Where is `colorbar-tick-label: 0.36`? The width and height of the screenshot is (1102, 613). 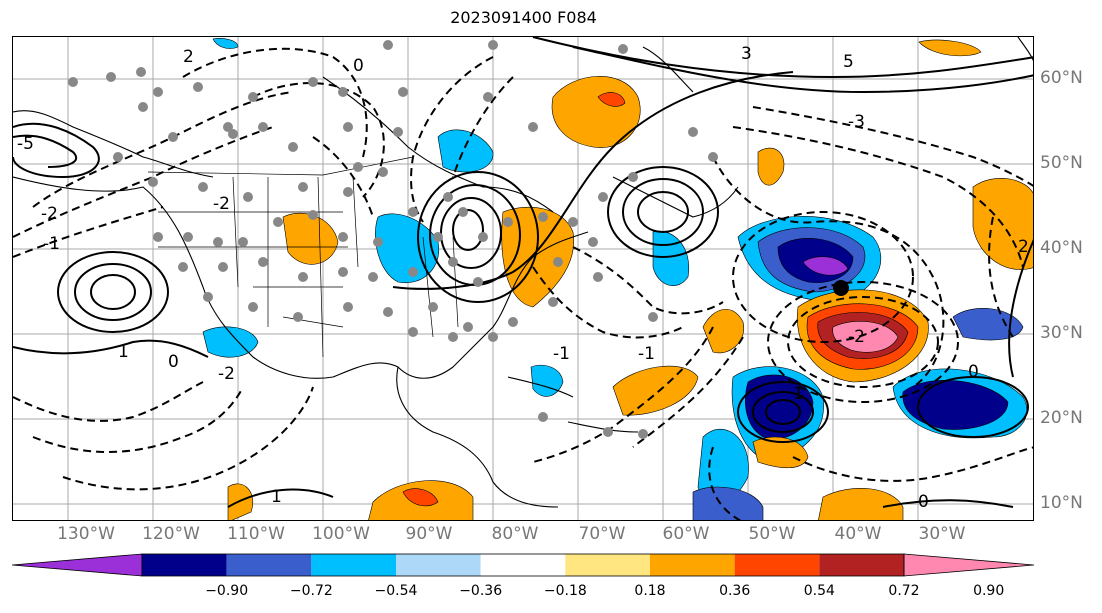
colorbar-tick-label: 0.36 is located at coordinates (735, 591).